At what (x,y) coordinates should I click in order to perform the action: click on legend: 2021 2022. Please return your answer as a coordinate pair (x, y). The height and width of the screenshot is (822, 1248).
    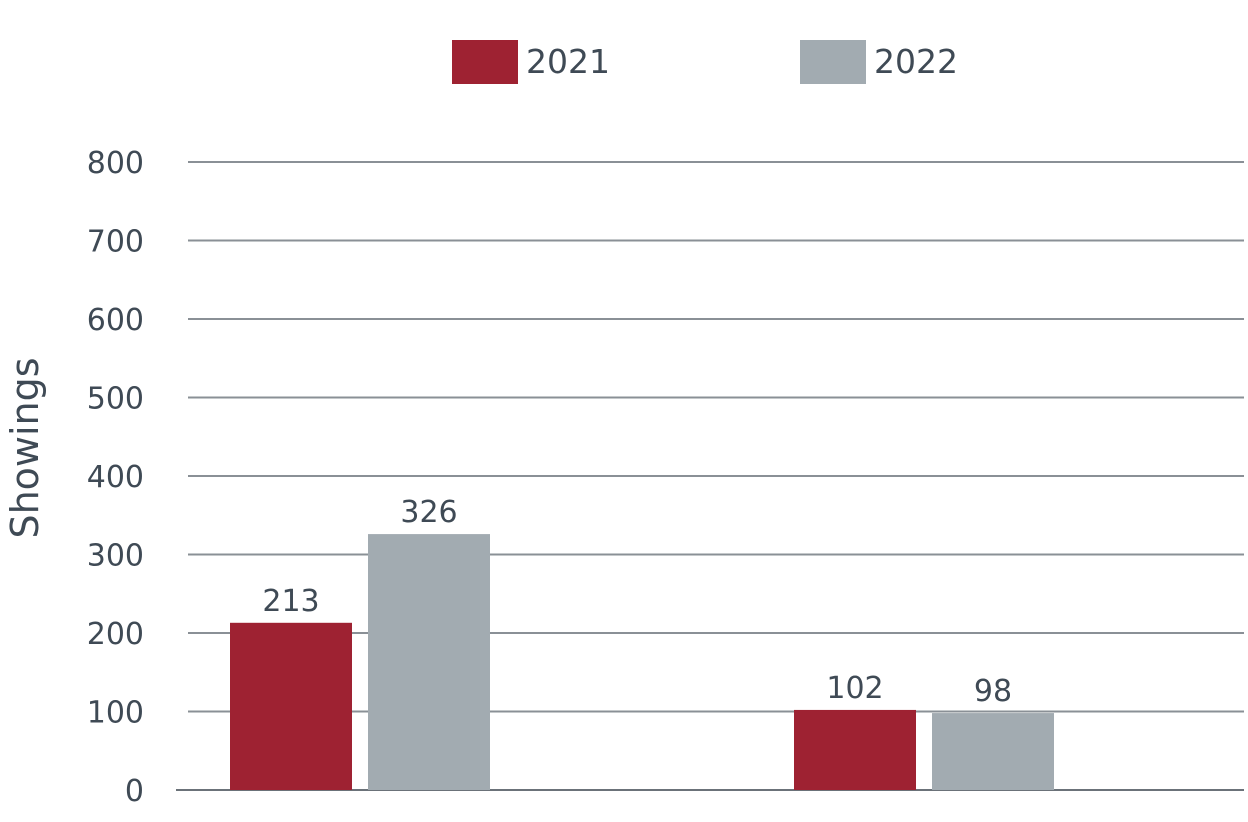
    Looking at the image, I should click on (624, 55).